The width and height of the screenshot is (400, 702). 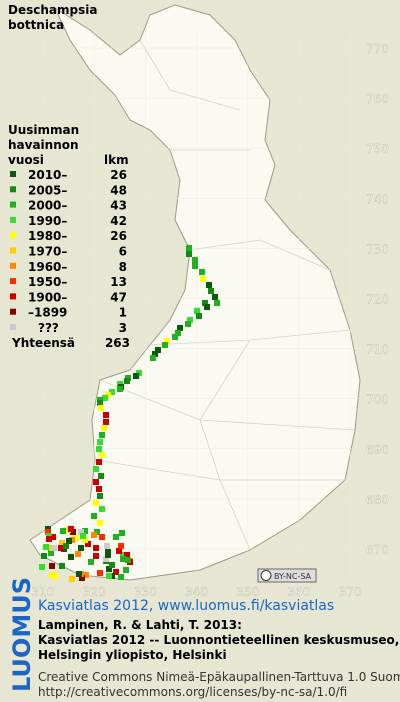 What do you see at coordinates (196, 592) in the screenshot?
I see `x-coordinate-label: 340` at bounding box center [196, 592].